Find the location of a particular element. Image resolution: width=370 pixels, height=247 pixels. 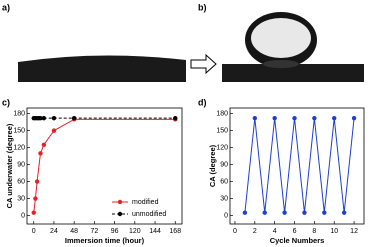

panel-label: b) is located at coordinates (202, 7).